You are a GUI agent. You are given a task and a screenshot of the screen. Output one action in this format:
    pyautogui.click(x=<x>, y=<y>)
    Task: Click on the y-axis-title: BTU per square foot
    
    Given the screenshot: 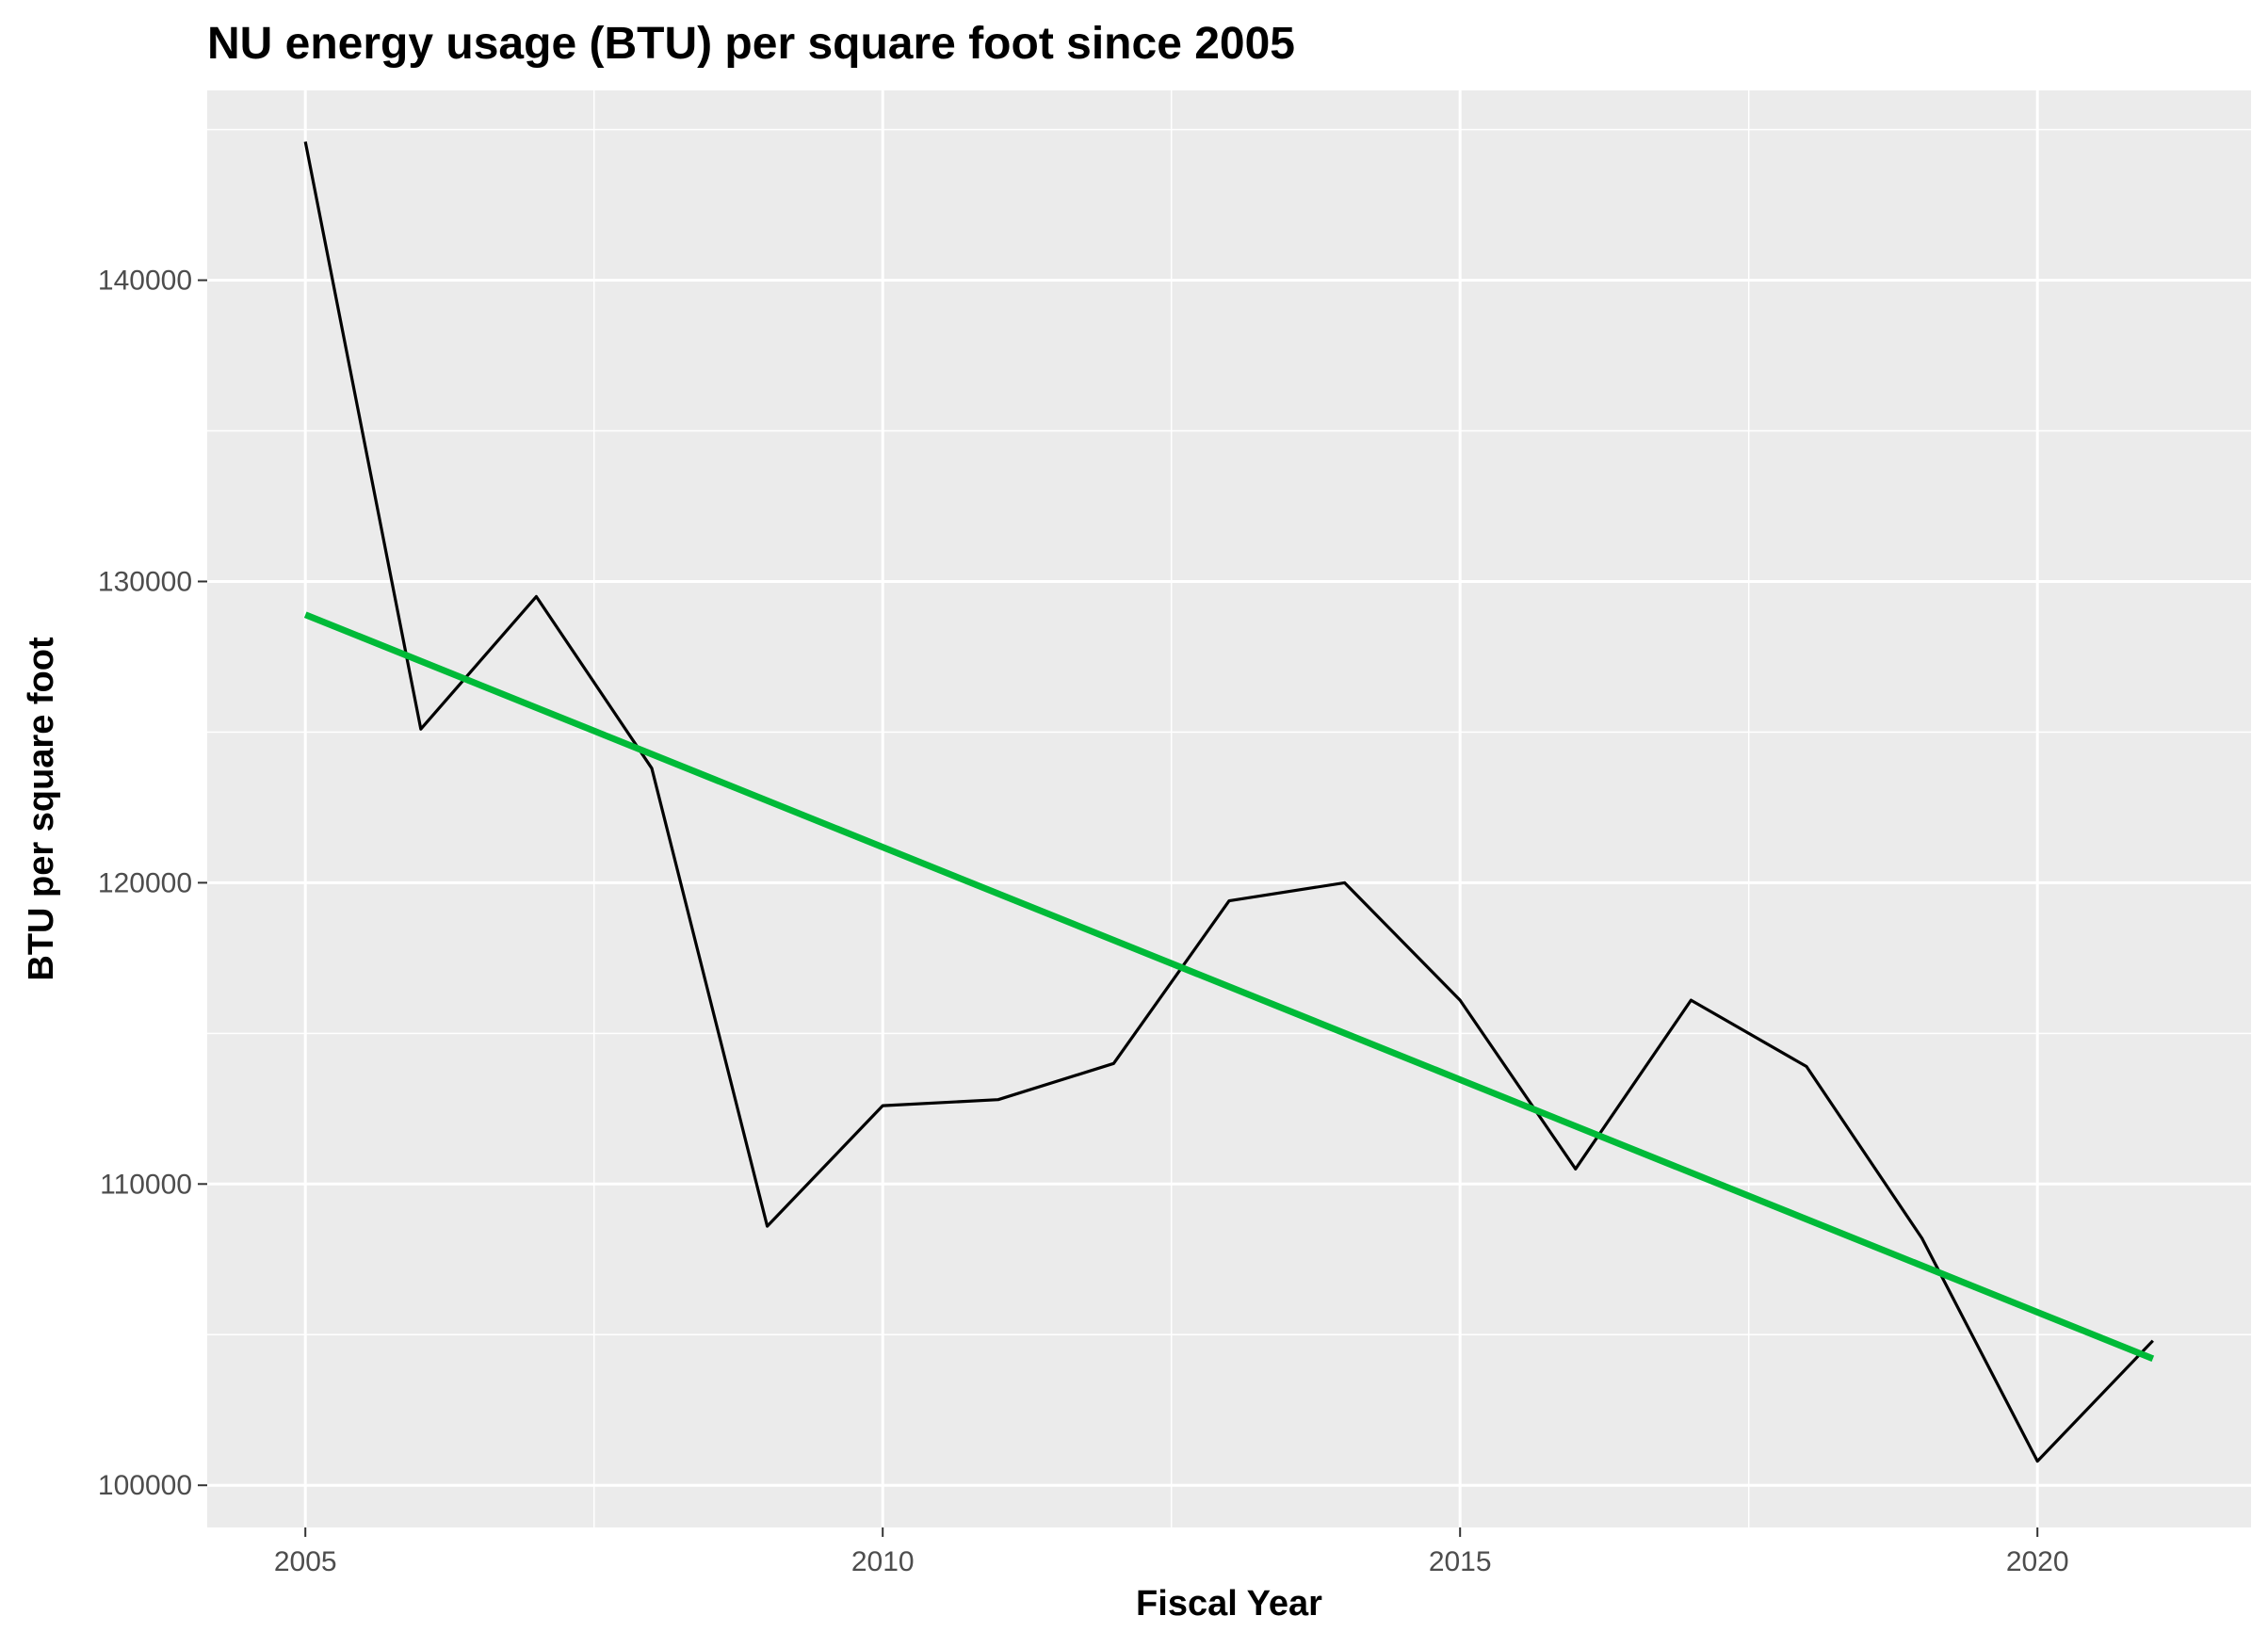 What is the action you would take?
    pyautogui.click(x=41, y=809)
    